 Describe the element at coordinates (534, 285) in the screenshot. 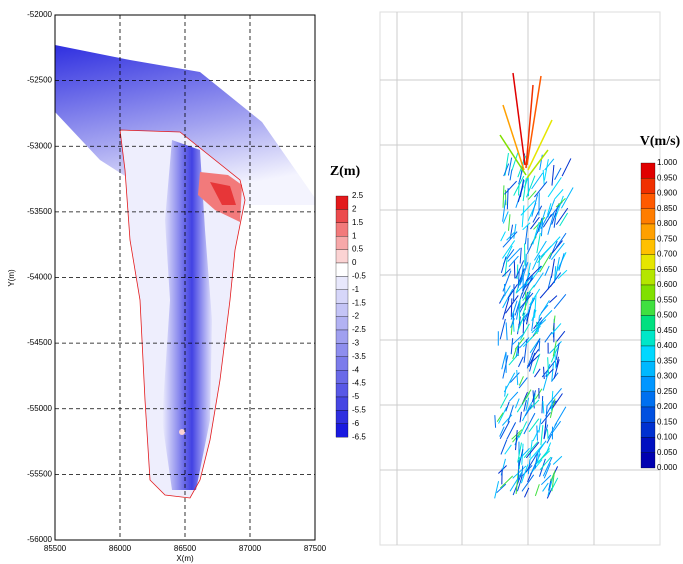

I see `vector-glyphs` at that location.